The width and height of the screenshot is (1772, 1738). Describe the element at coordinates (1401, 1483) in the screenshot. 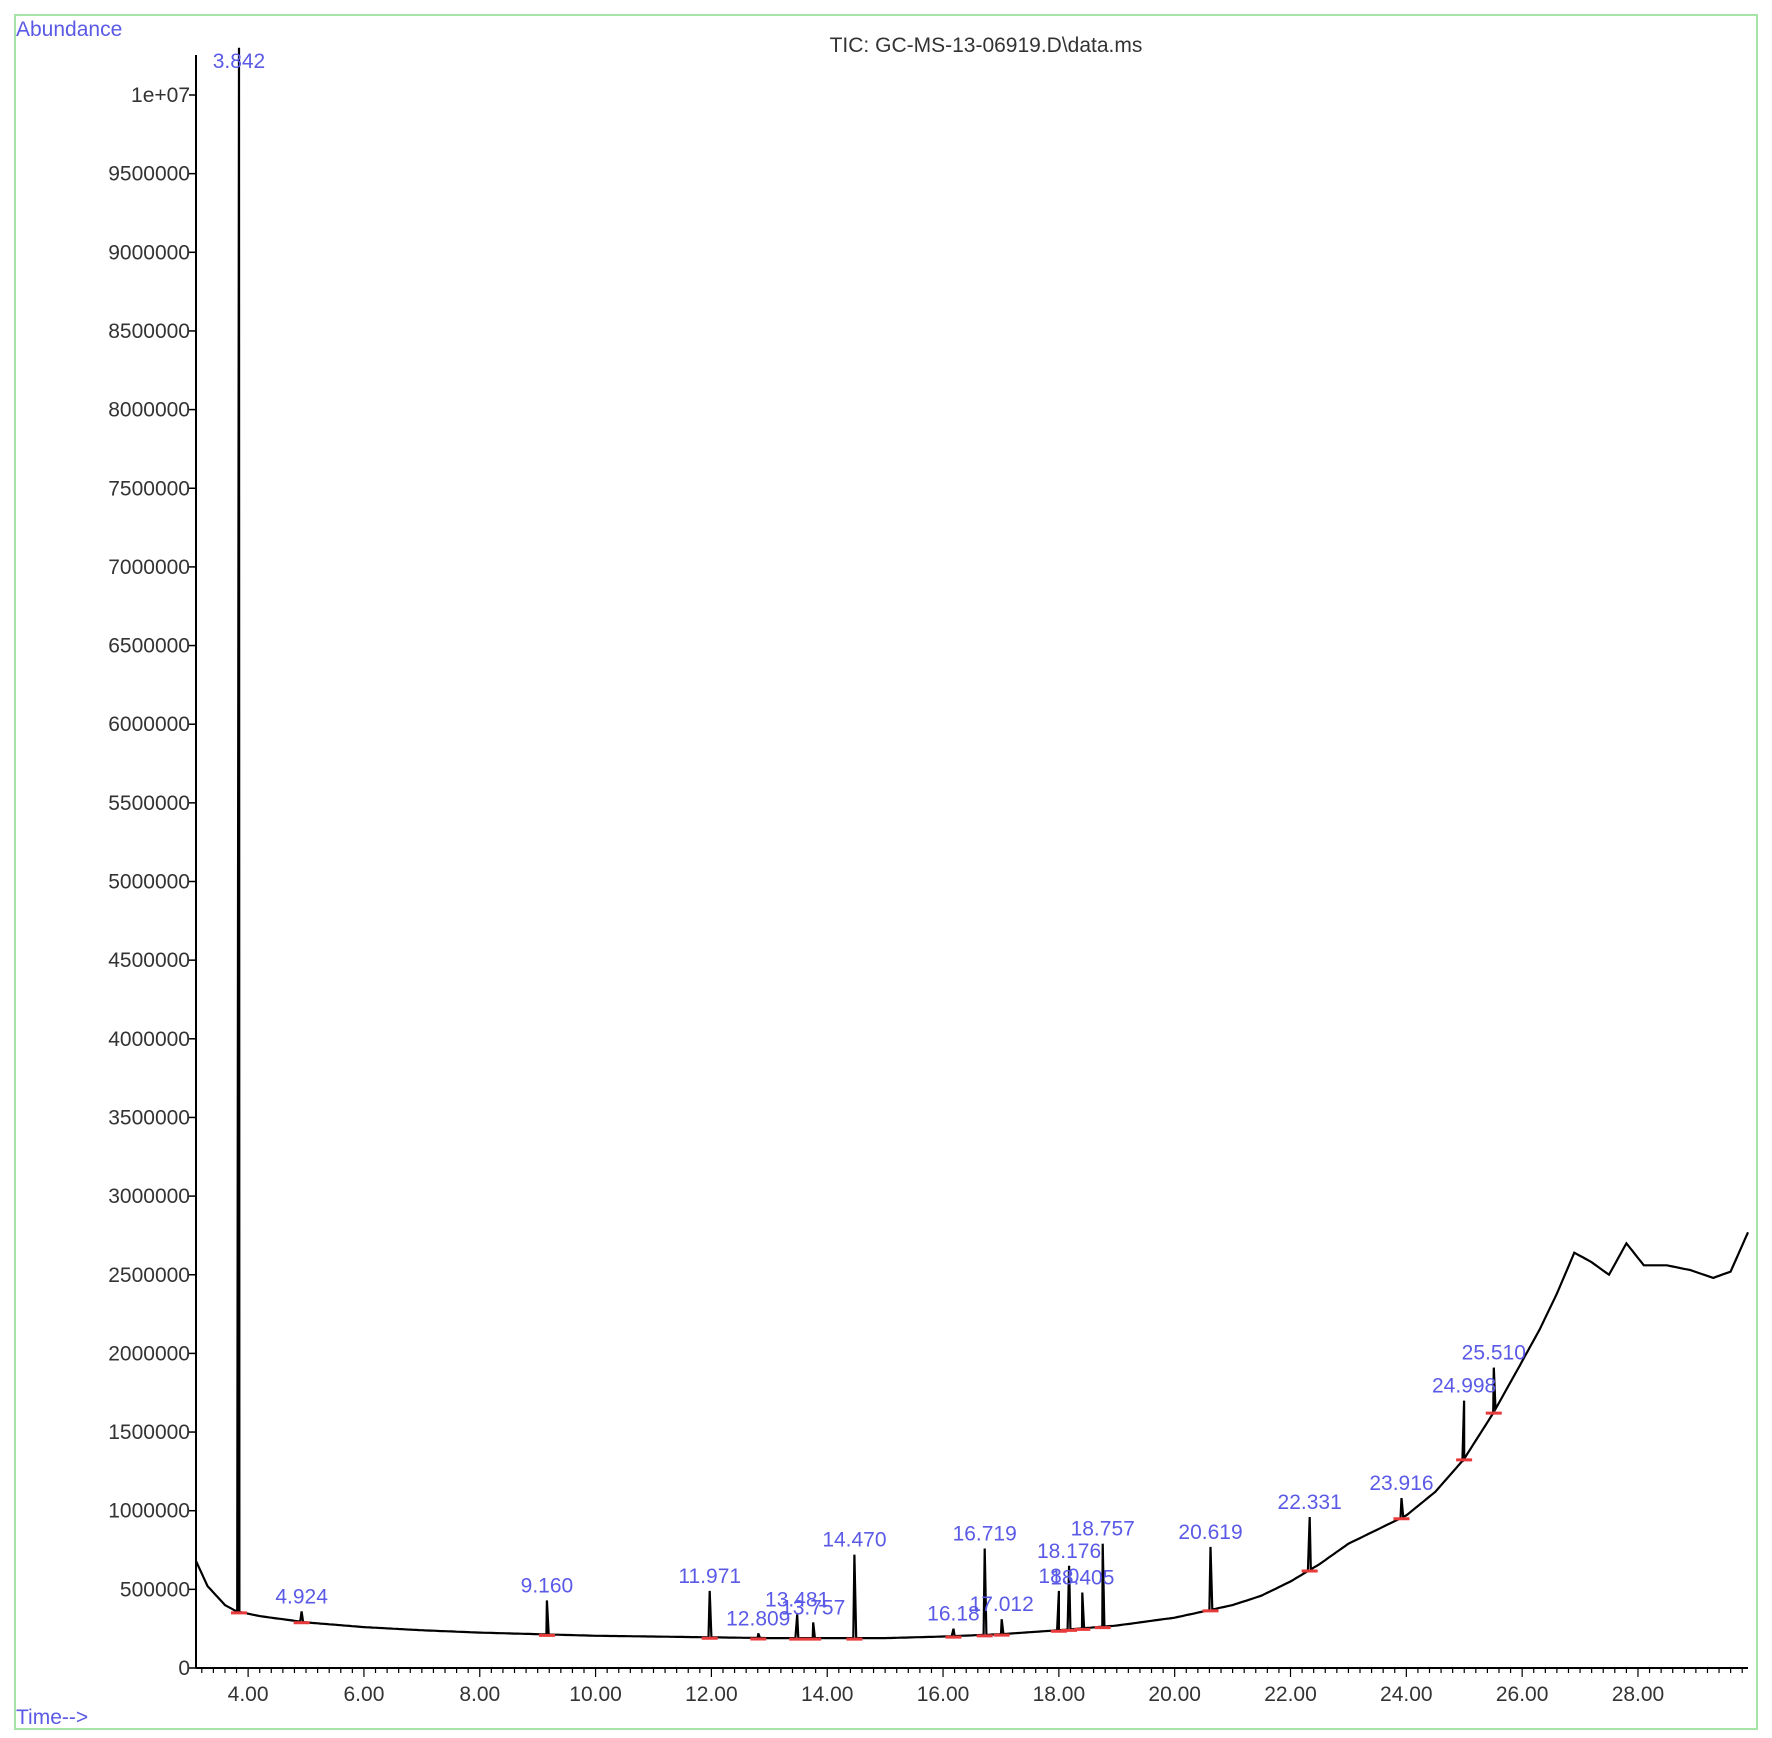

I see `peak-label: 23.916` at that location.